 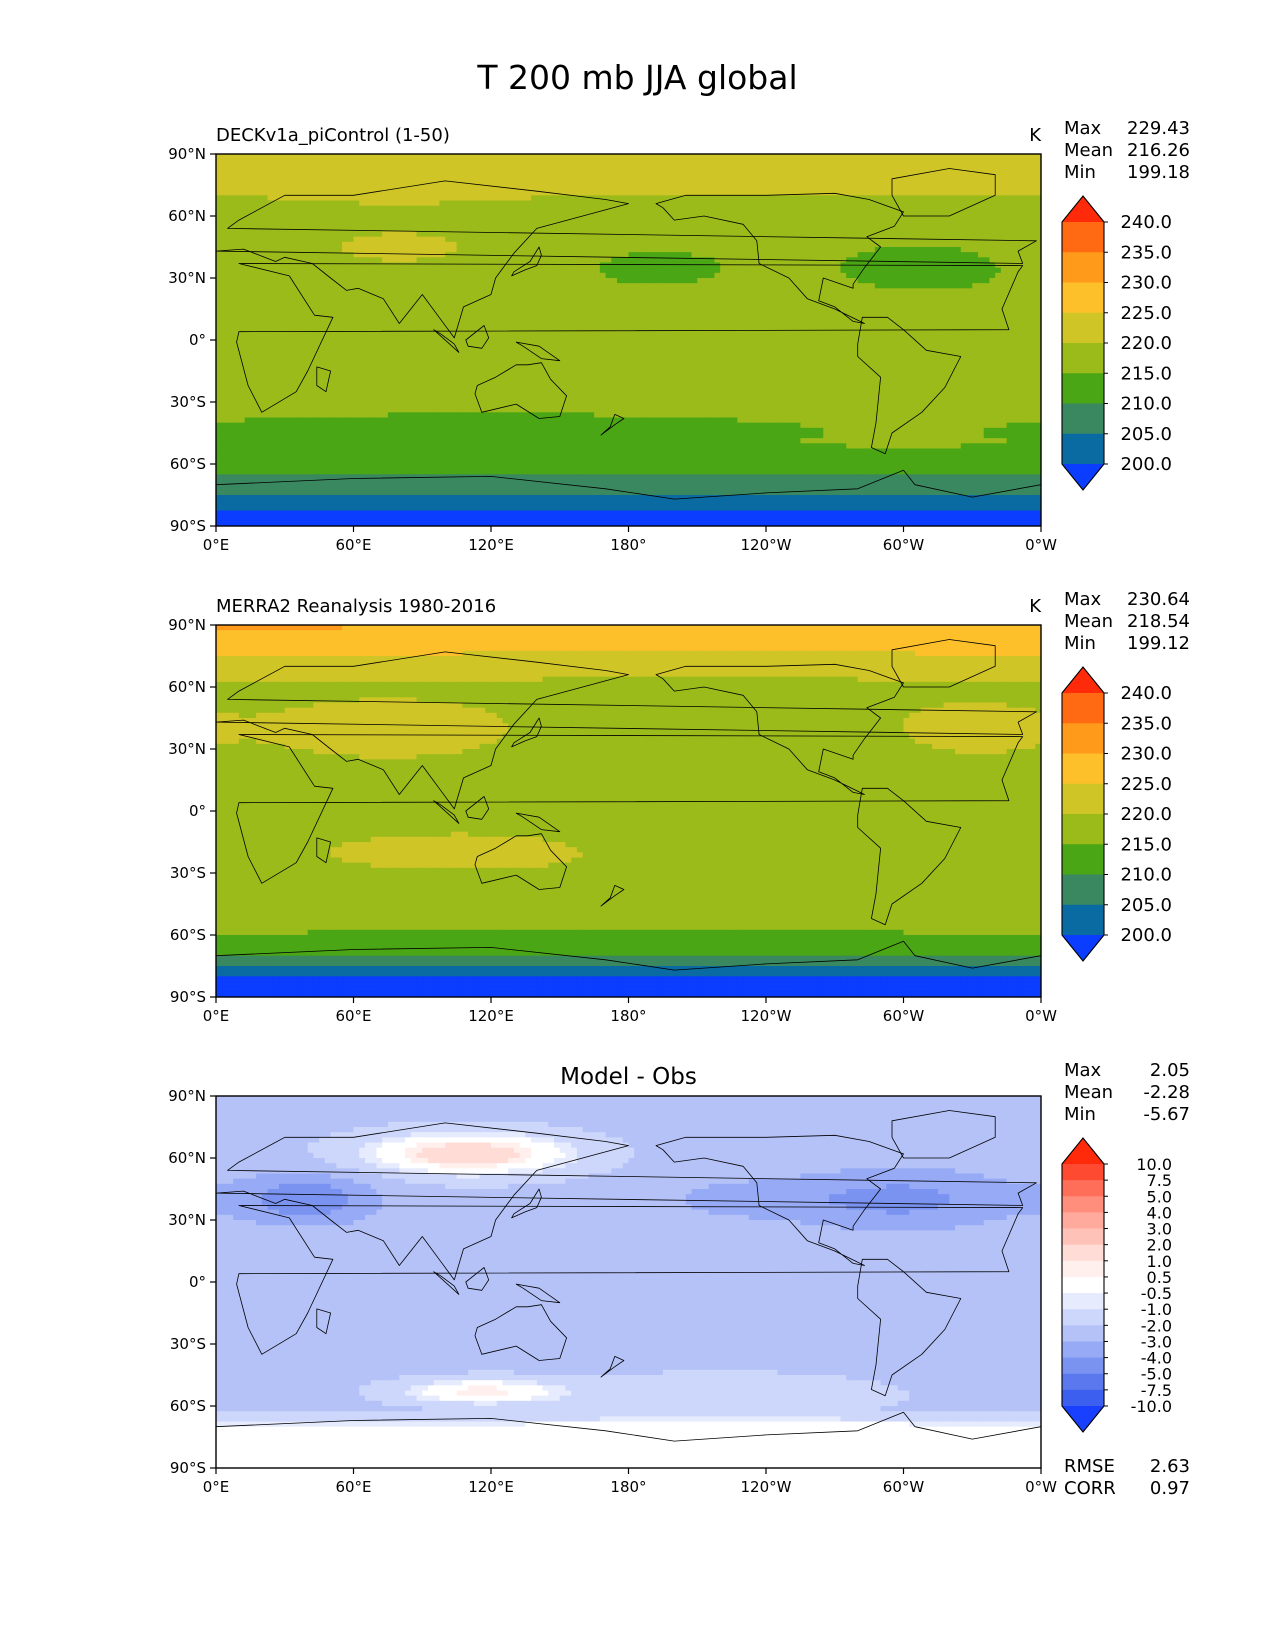 I want to click on colorbar-label: 5.0, so click(x=1159, y=1196).